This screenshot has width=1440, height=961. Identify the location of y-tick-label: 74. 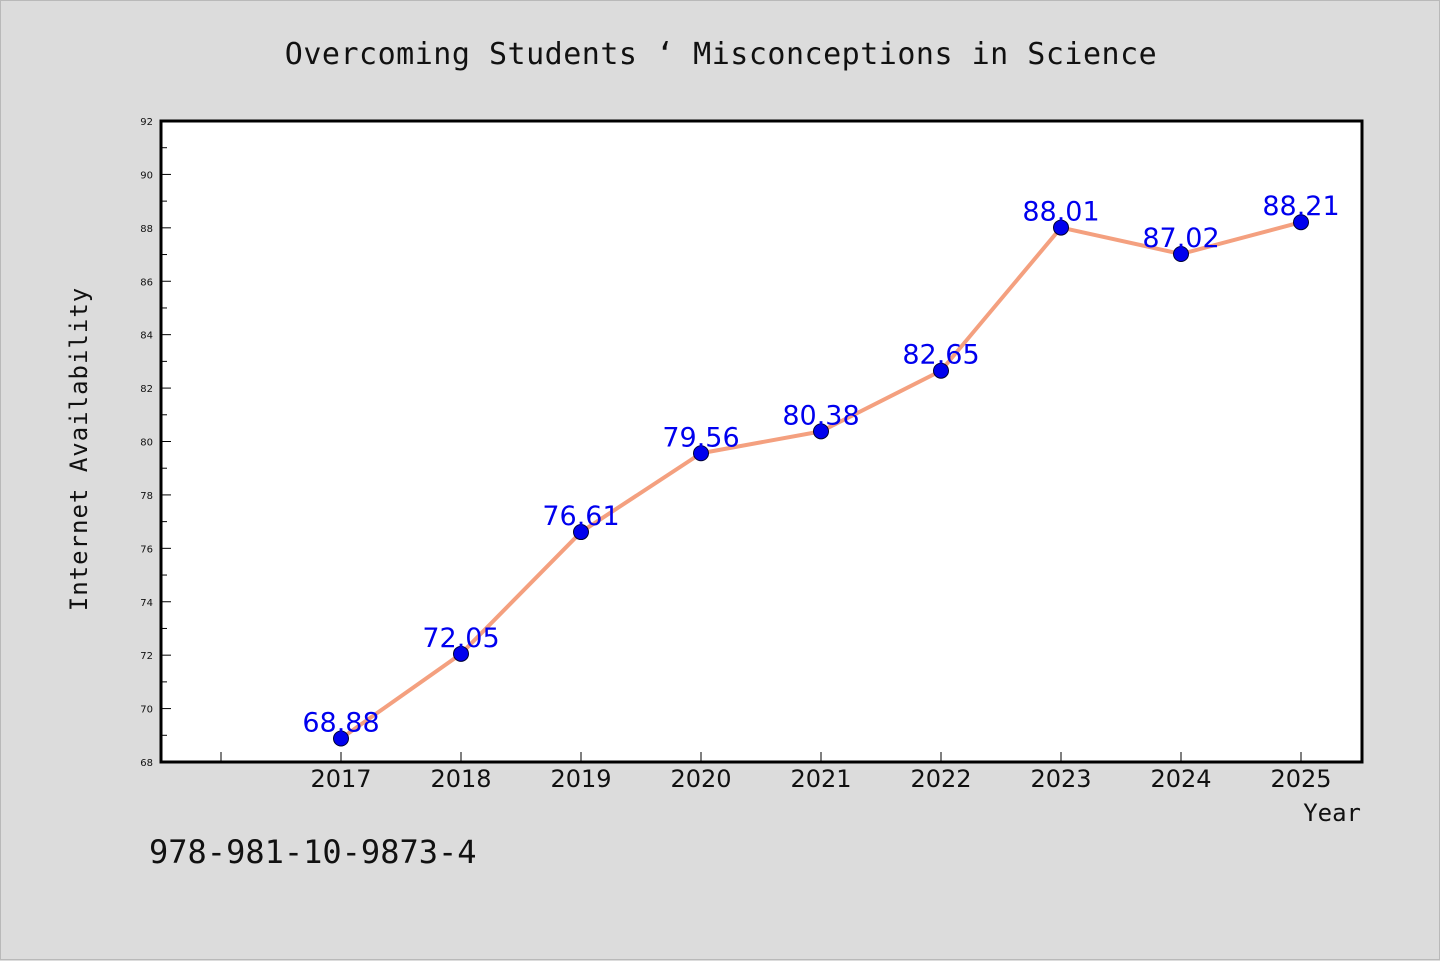
(146, 603).